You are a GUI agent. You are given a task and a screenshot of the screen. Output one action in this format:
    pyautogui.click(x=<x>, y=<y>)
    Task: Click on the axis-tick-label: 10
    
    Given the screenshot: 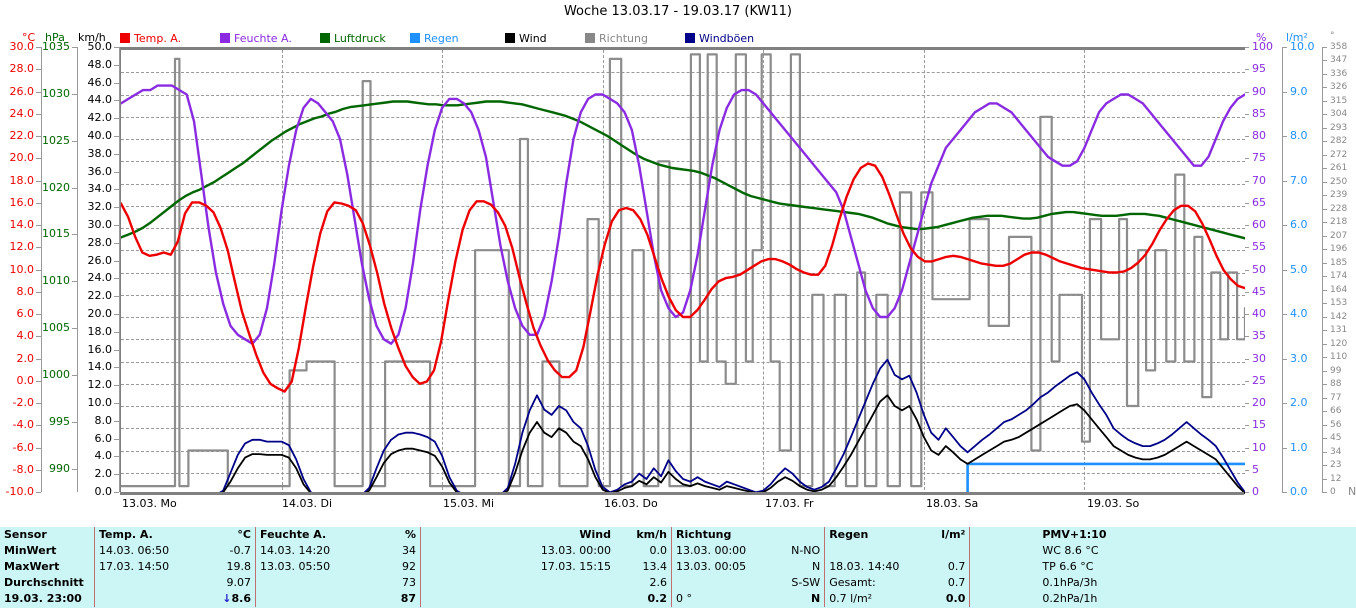 What is the action you would take?
    pyautogui.click(x=1259, y=447)
    